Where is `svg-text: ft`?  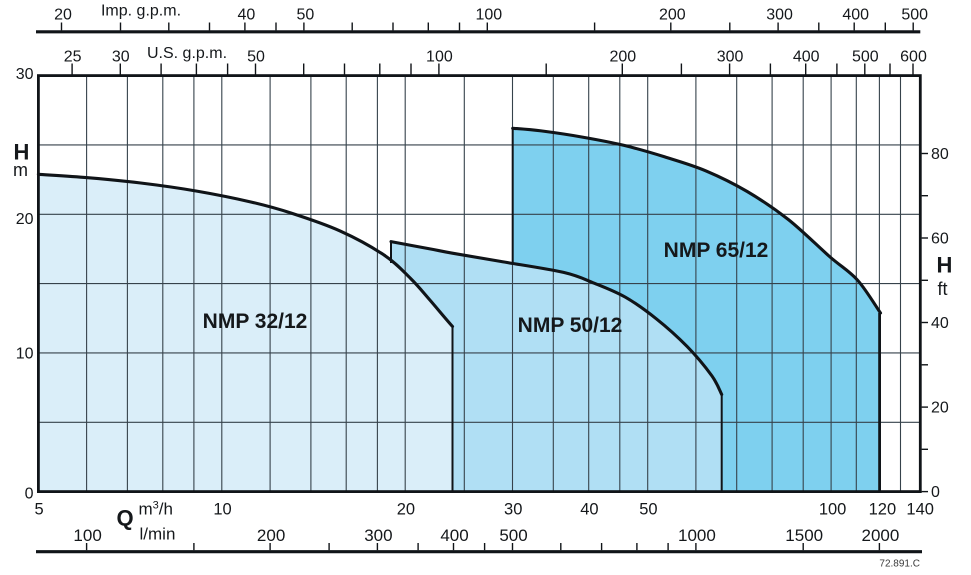
svg-text: ft is located at coordinates (943, 289).